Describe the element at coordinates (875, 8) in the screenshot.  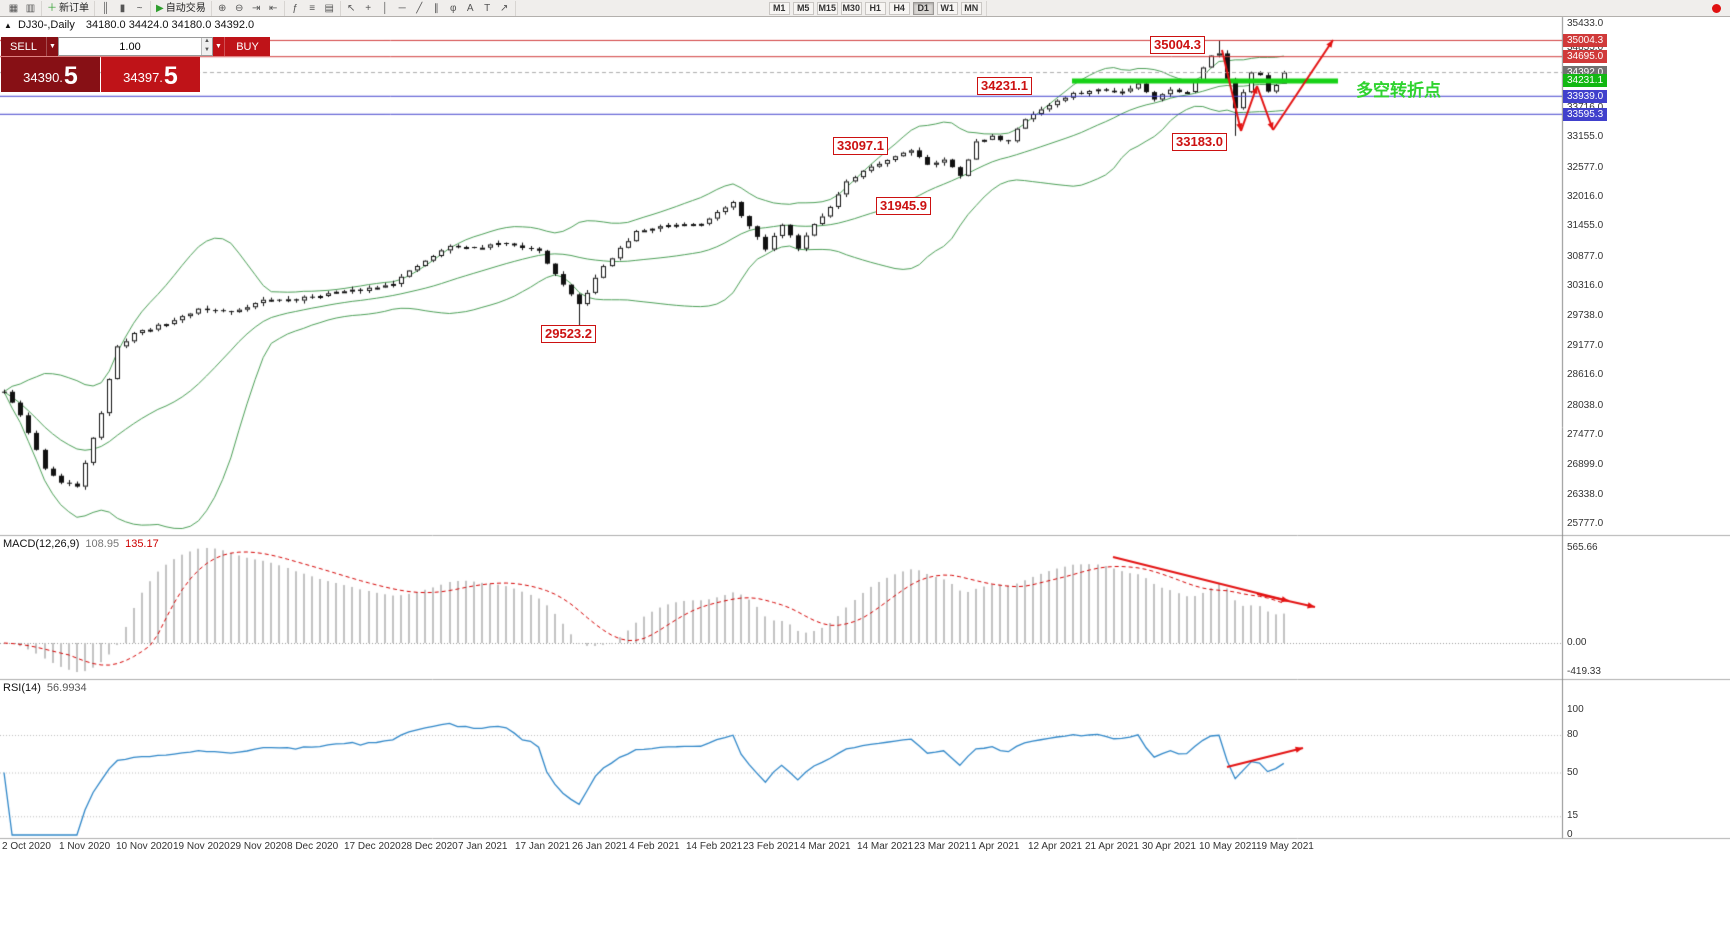
I see `timeframe-h1: H1` at that location.